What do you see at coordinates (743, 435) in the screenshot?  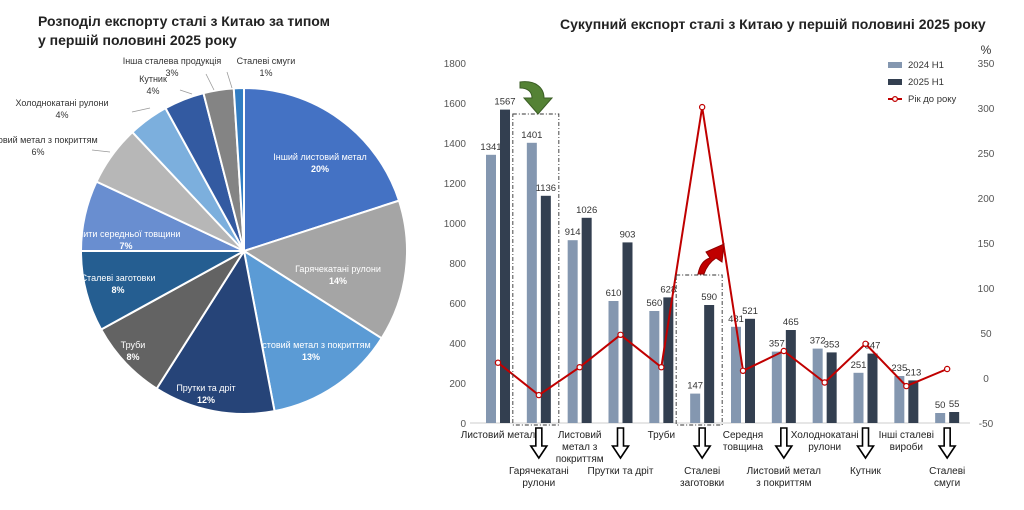 I see `category-label-line: Середня` at bounding box center [743, 435].